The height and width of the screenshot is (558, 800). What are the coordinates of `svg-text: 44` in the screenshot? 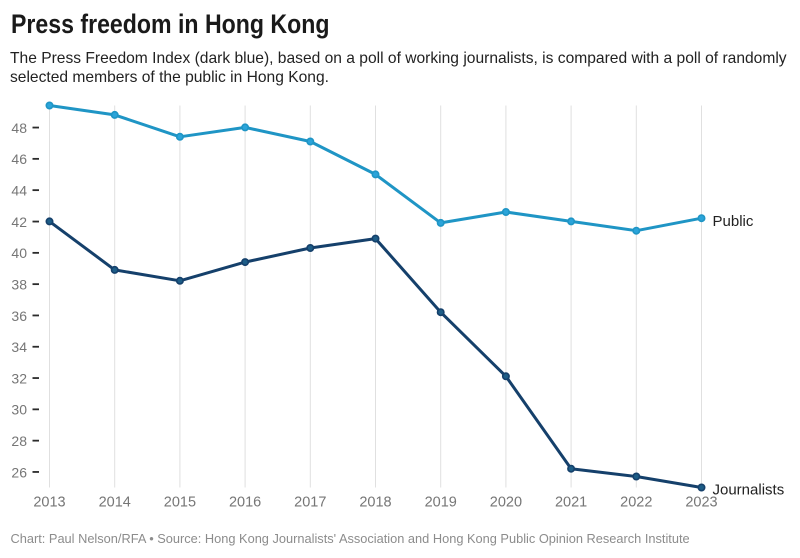 It's located at (19, 191).